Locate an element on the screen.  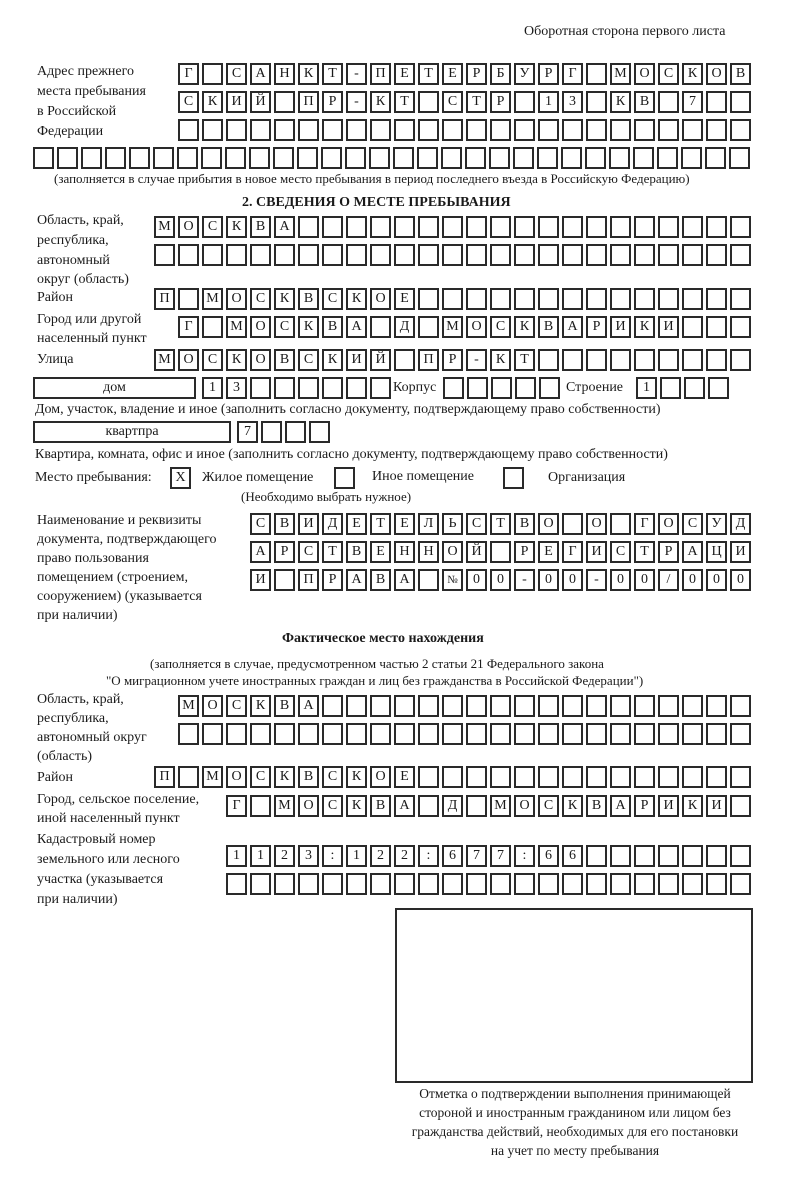
char-cell: Н is located at coordinates (404, 552).